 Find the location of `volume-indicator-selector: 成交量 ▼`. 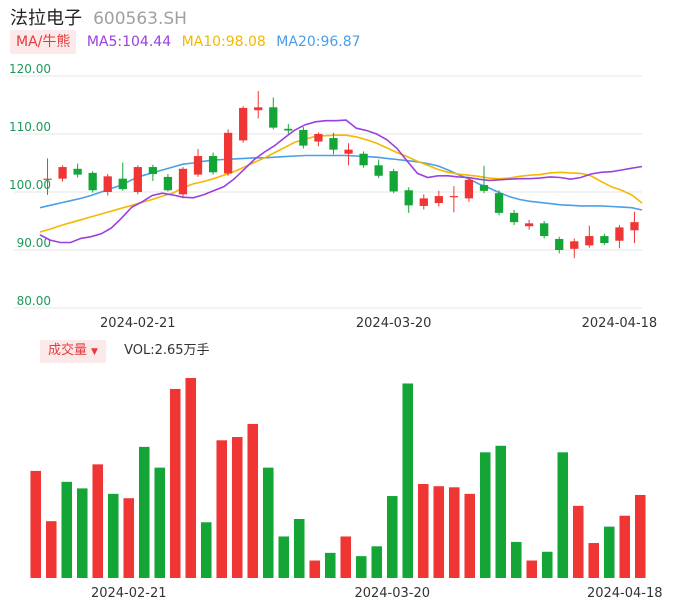

volume-indicator-selector: 成交量 ▼ is located at coordinates (73, 351).